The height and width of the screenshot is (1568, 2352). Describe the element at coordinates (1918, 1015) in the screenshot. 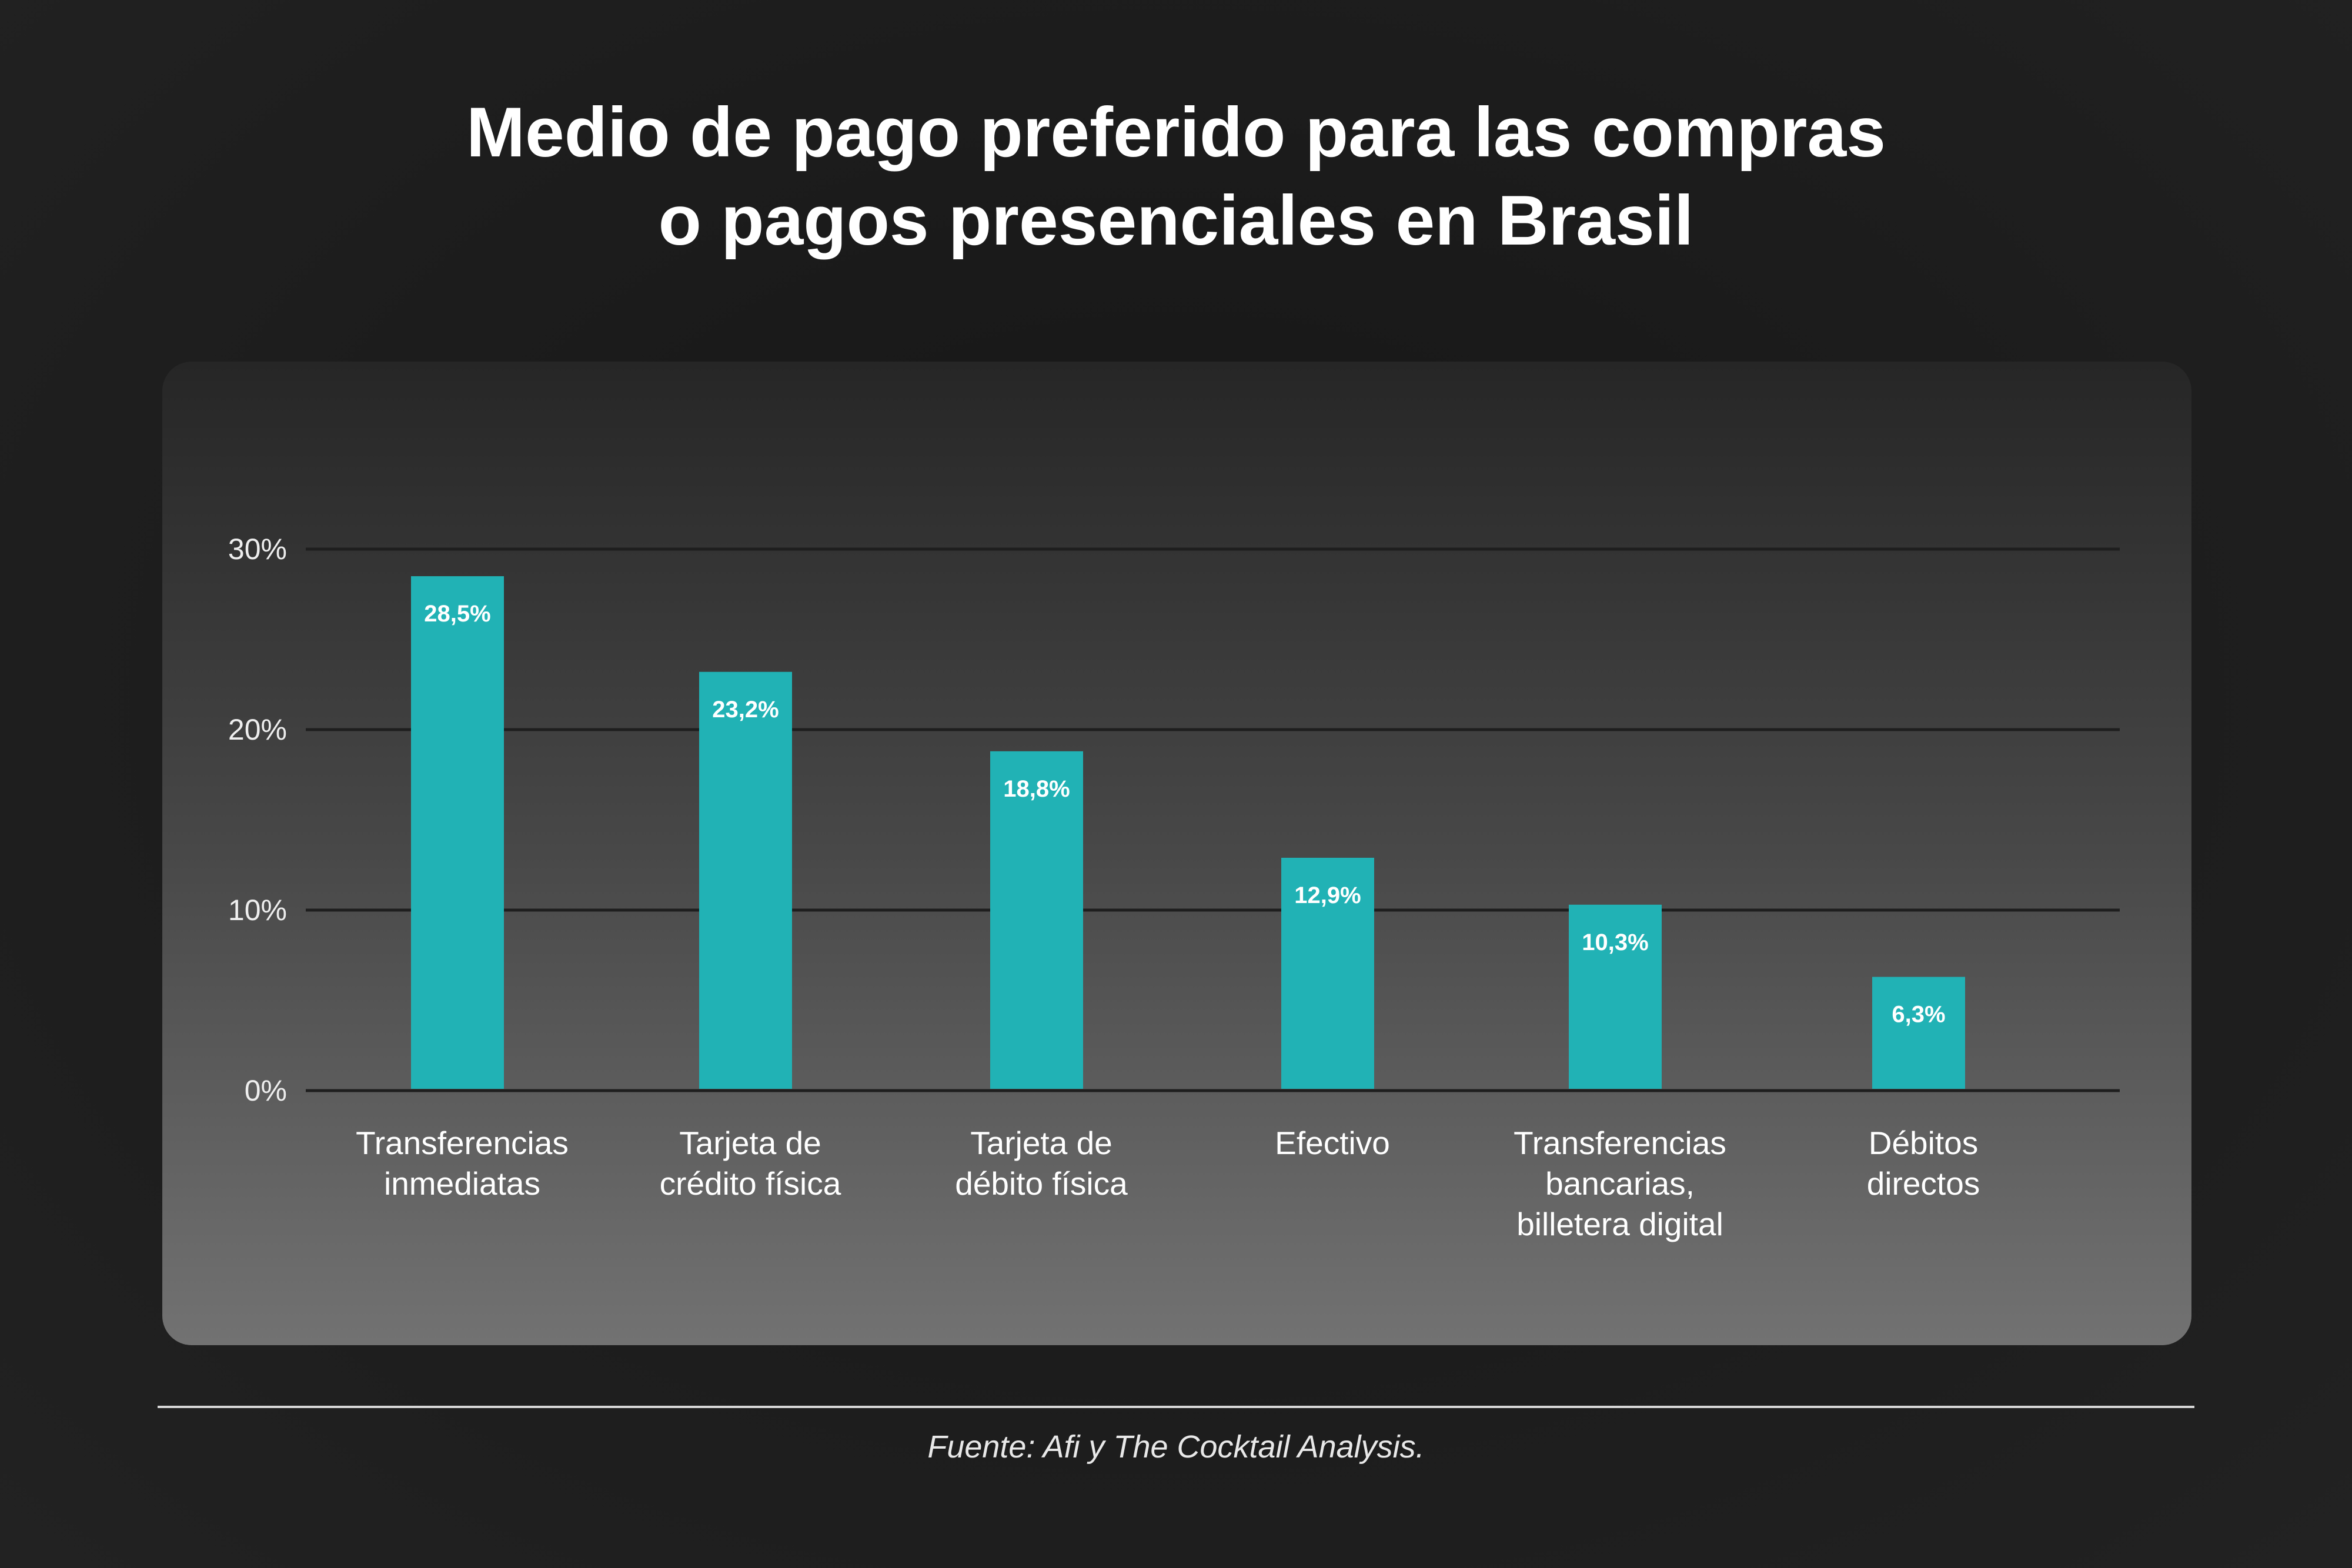

I see `data-label: 6,3%` at that location.